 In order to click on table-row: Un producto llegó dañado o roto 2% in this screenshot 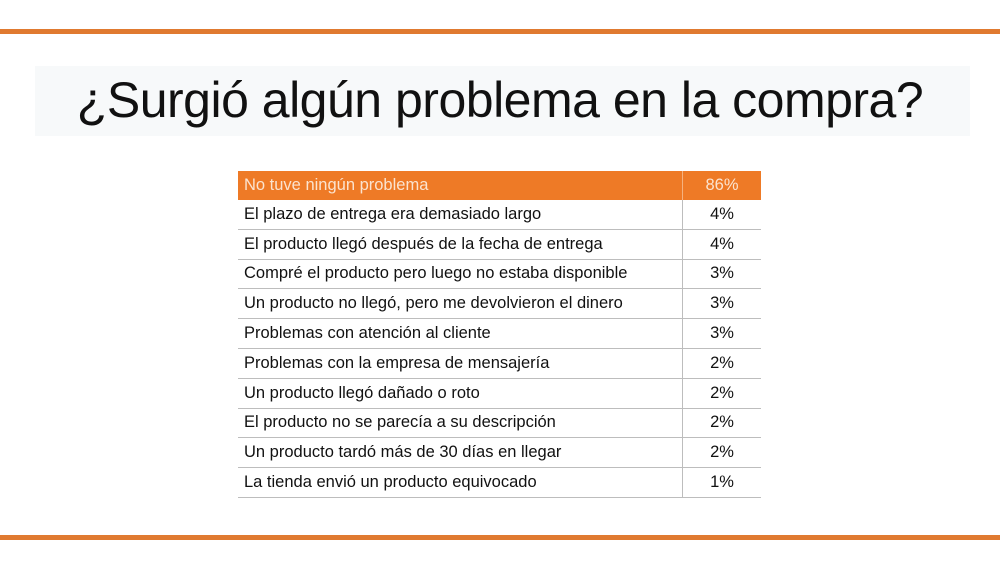, I will do `click(499, 393)`.